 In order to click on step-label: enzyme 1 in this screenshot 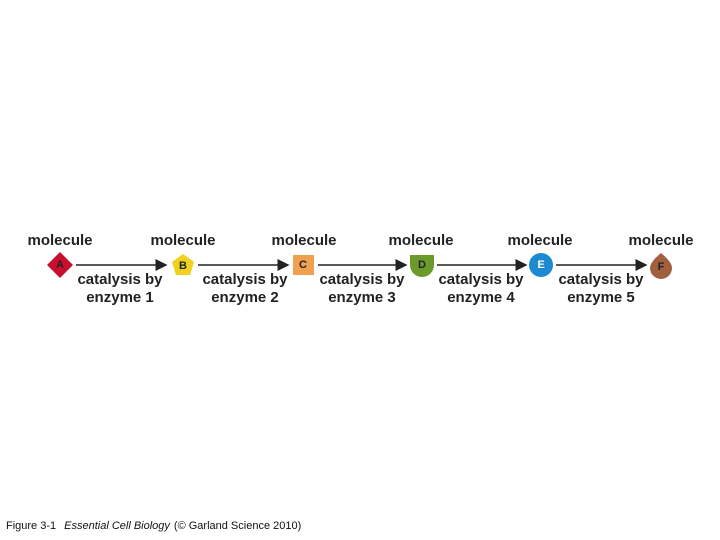, I will do `click(120, 297)`.